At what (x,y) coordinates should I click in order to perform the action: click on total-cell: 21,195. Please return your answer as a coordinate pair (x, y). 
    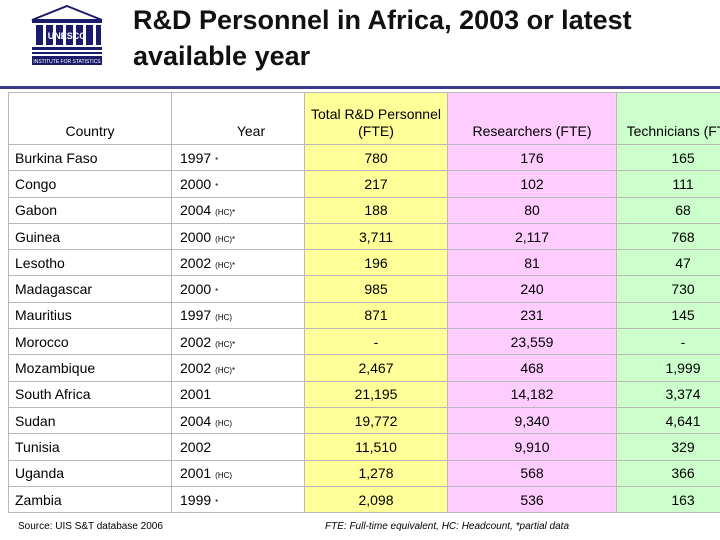
    Looking at the image, I should click on (376, 394).